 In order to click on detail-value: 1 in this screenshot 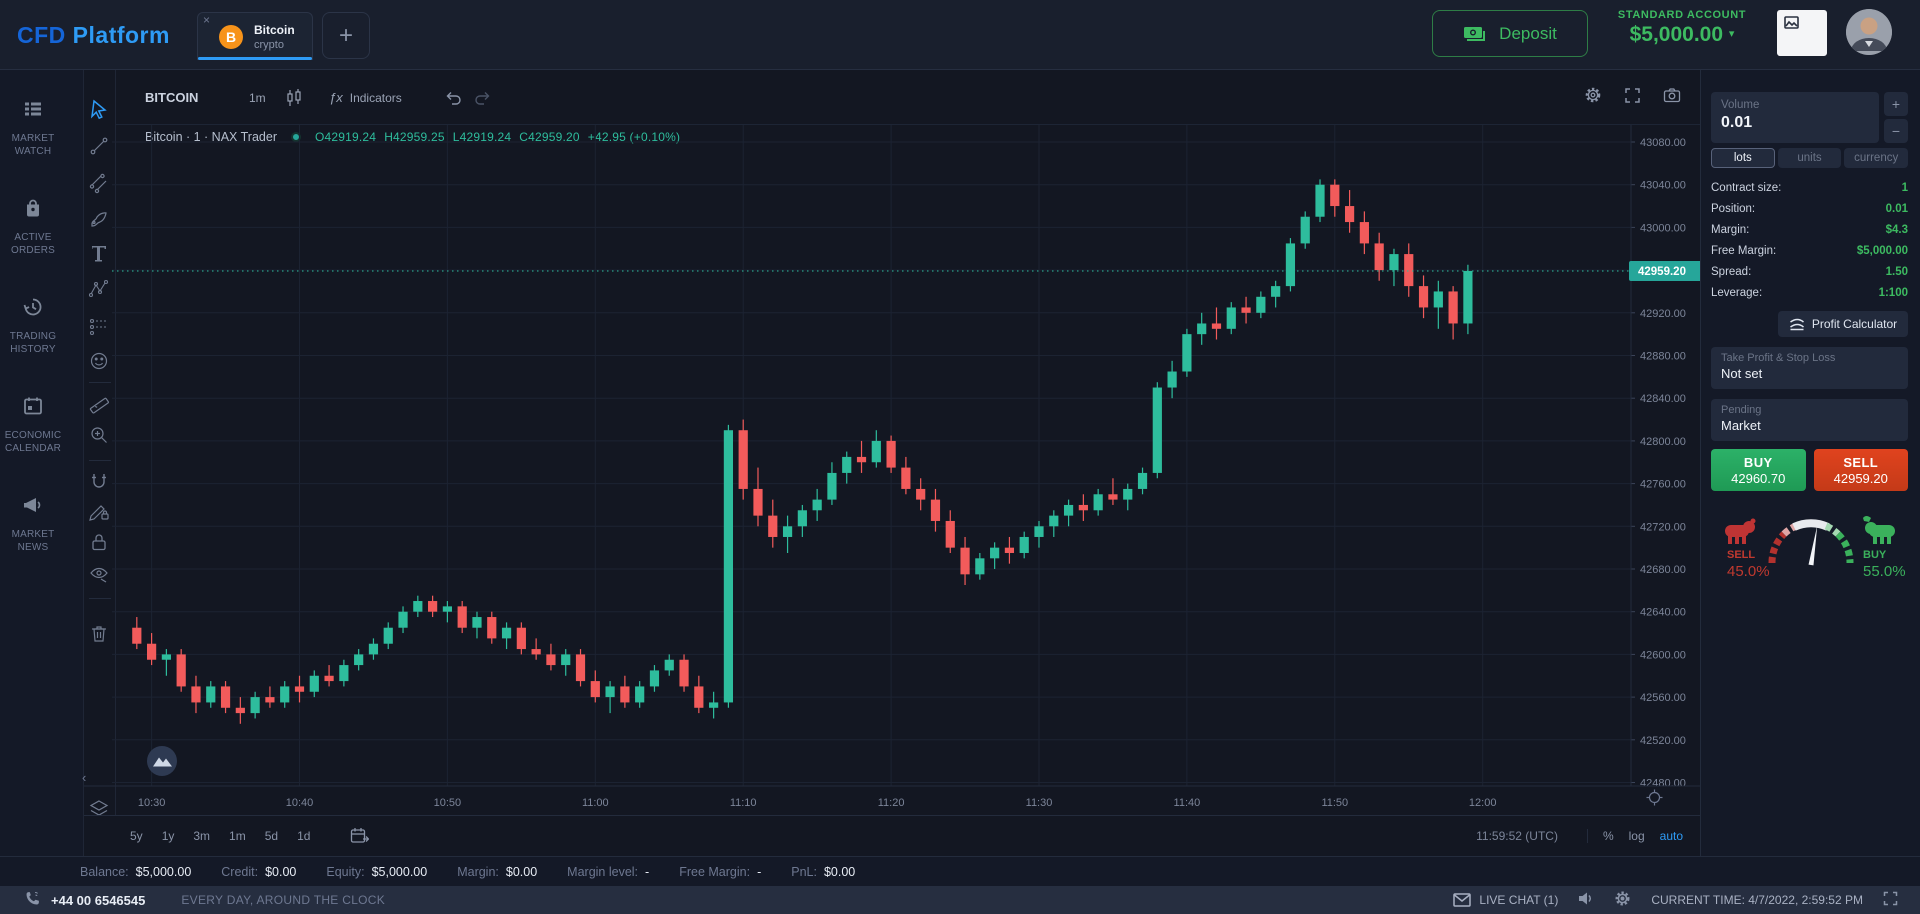, I will do `click(1904, 187)`.